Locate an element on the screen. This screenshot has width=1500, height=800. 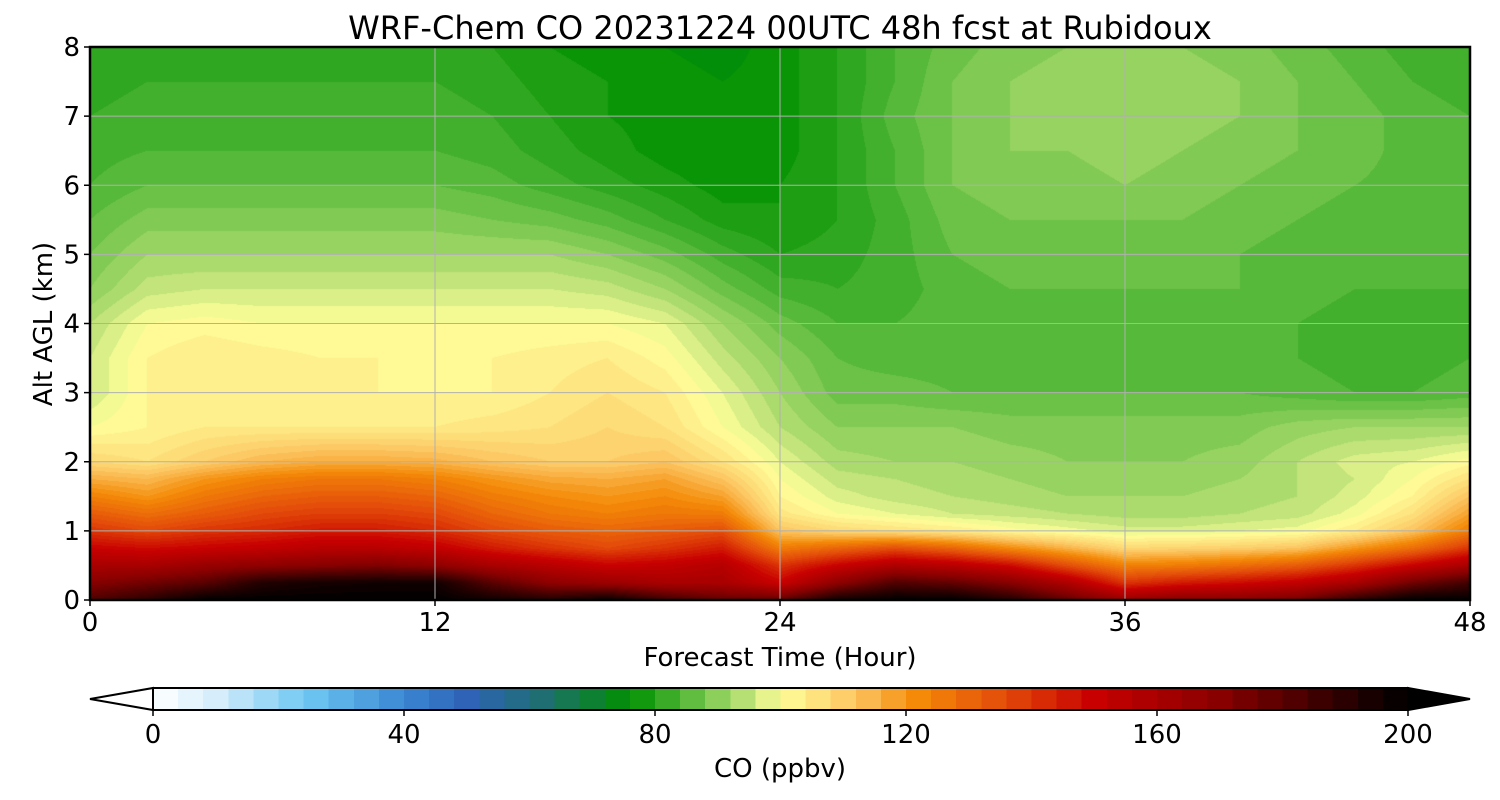
x-axis: 0 12 24 36 48 is located at coordinates (784, 619).